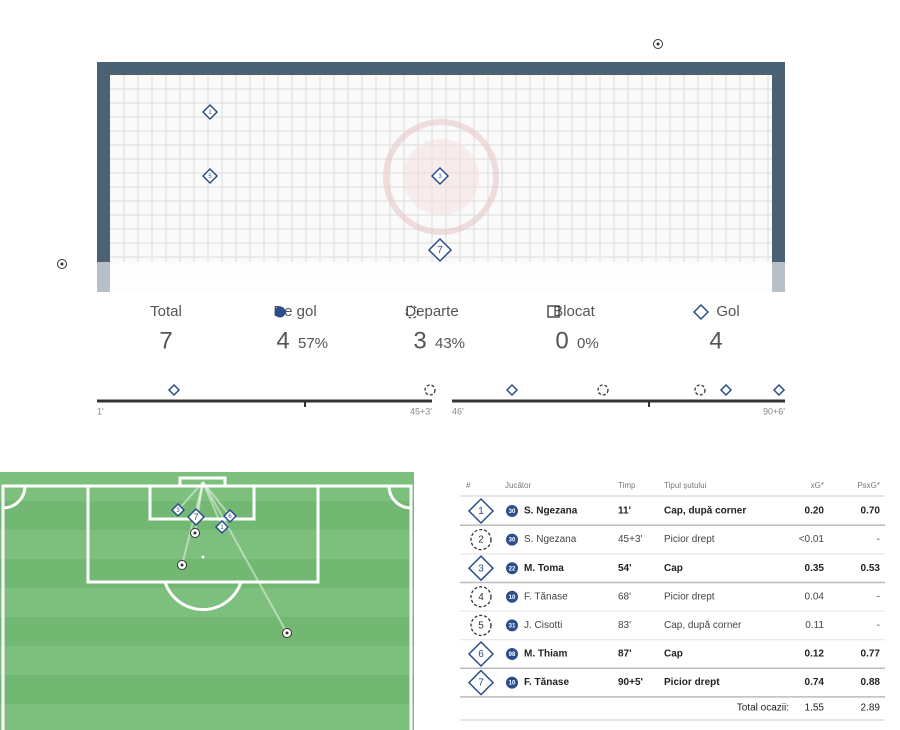  Describe the element at coordinates (871, 682) in the screenshot. I see `psxg-value: 0.88` at that location.